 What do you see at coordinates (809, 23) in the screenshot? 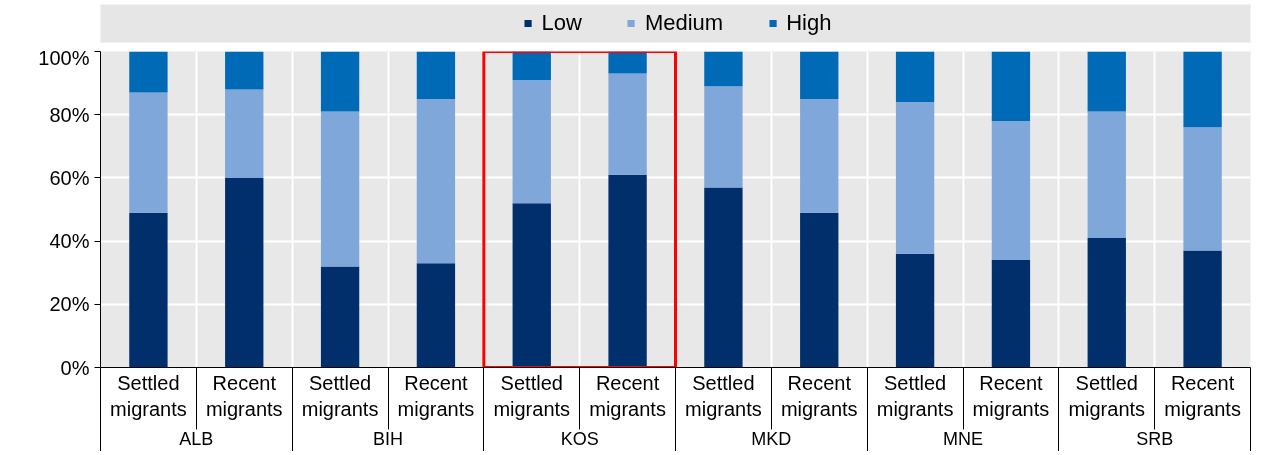
I see `legend-label: High` at bounding box center [809, 23].